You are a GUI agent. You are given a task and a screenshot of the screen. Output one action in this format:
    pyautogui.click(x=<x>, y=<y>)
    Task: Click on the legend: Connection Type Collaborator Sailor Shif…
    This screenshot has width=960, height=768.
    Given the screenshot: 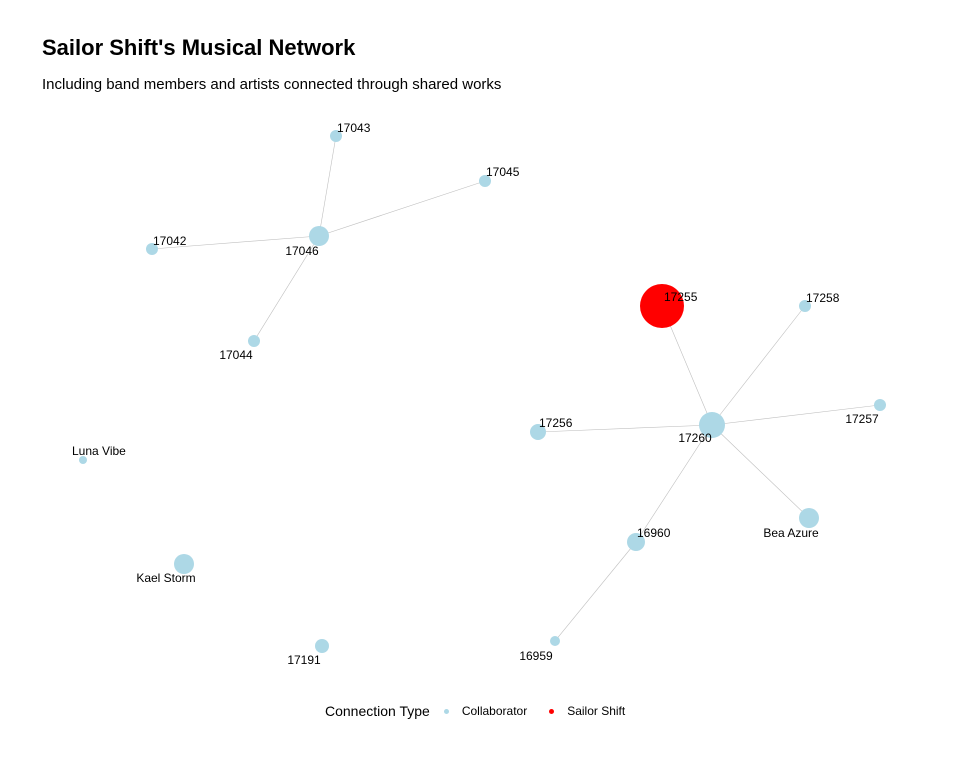 What is the action you would take?
    pyautogui.click(x=486, y=711)
    